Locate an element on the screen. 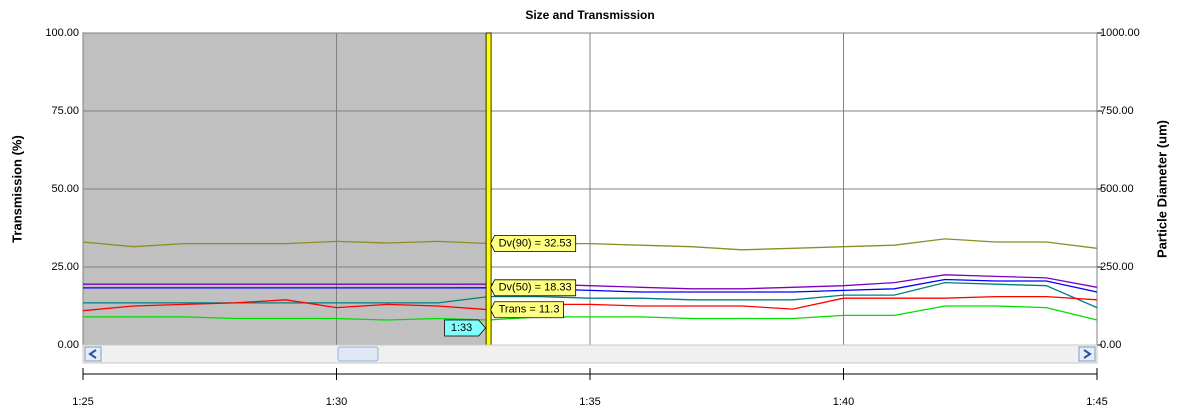 This screenshot has height=410, width=1198. cursor-tag: 1:33 is located at coordinates (465, 328).